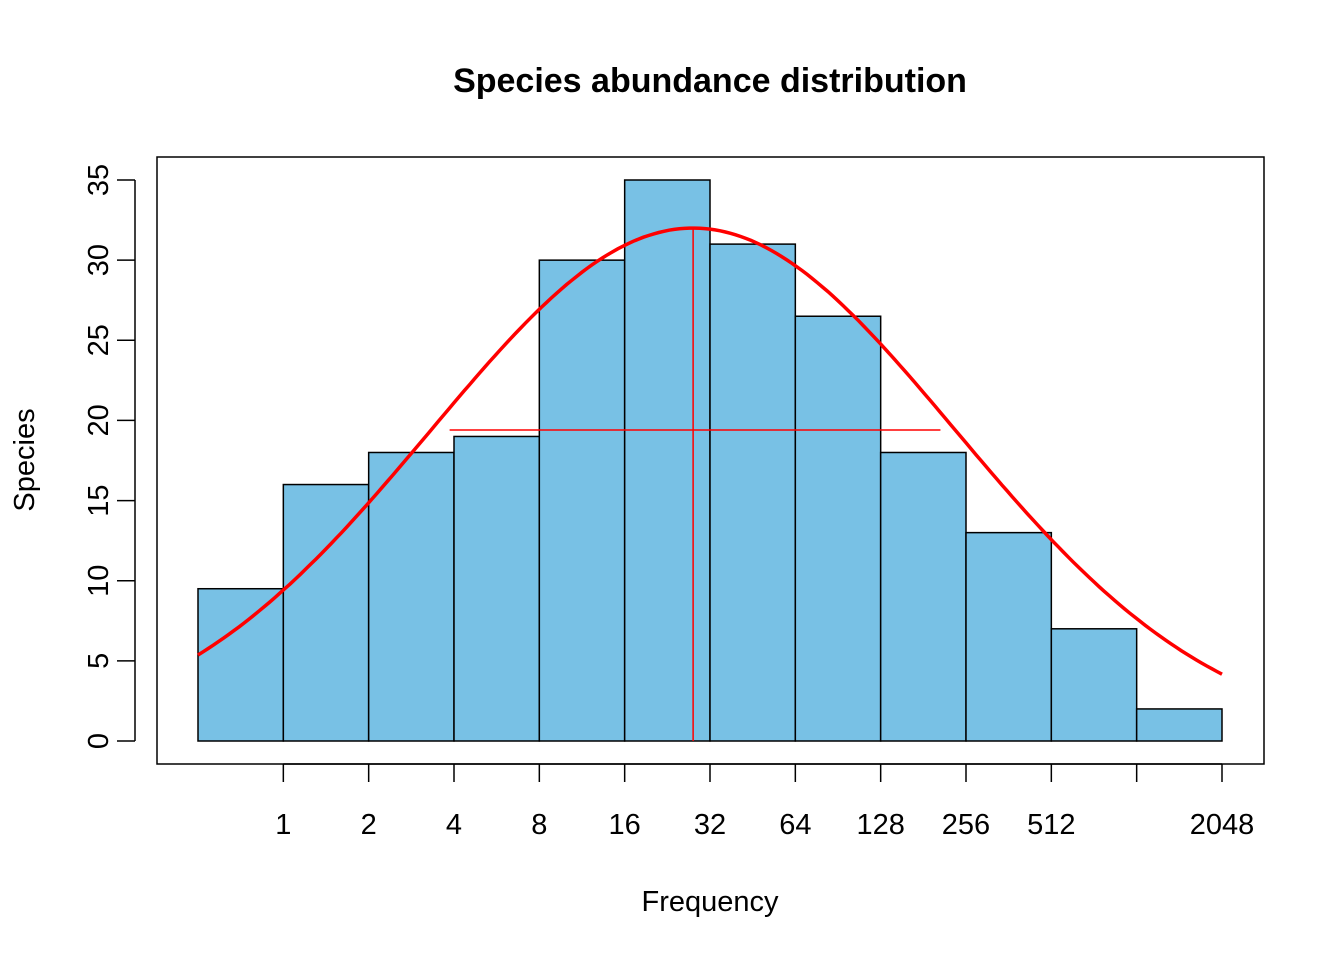  Describe the element at coordinates (99, 581) in the screenshot. I see `y-tick-label: 10` at that location.